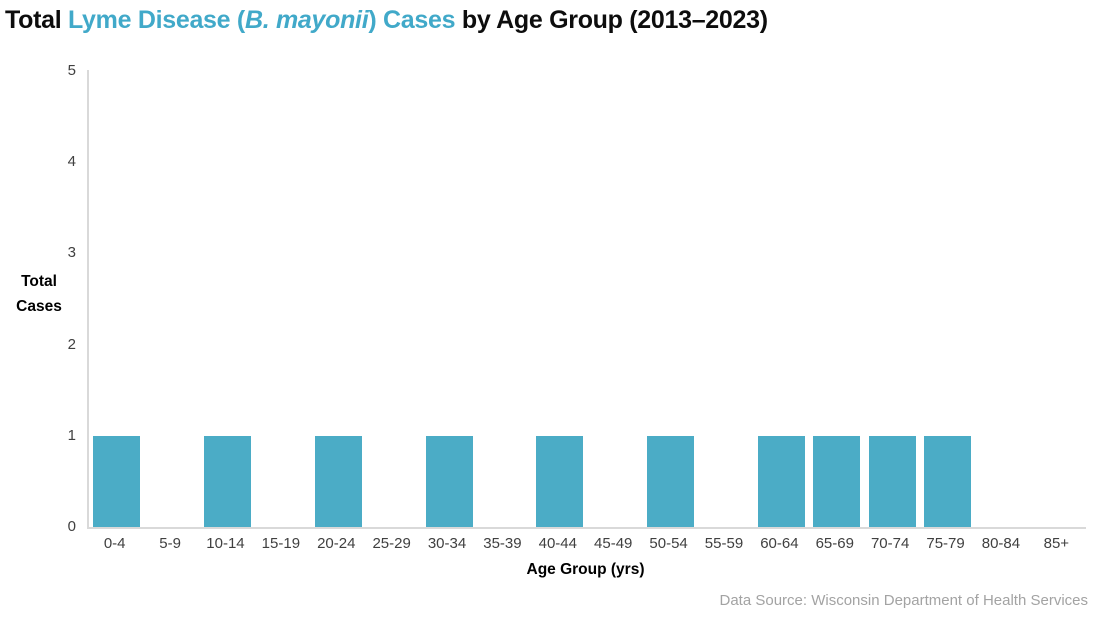 This screenshot has width=1100, height=619. Describe the element at coordinates (1056, 543) in the screenshot. I see `x-tick-label: 85+` at that location.